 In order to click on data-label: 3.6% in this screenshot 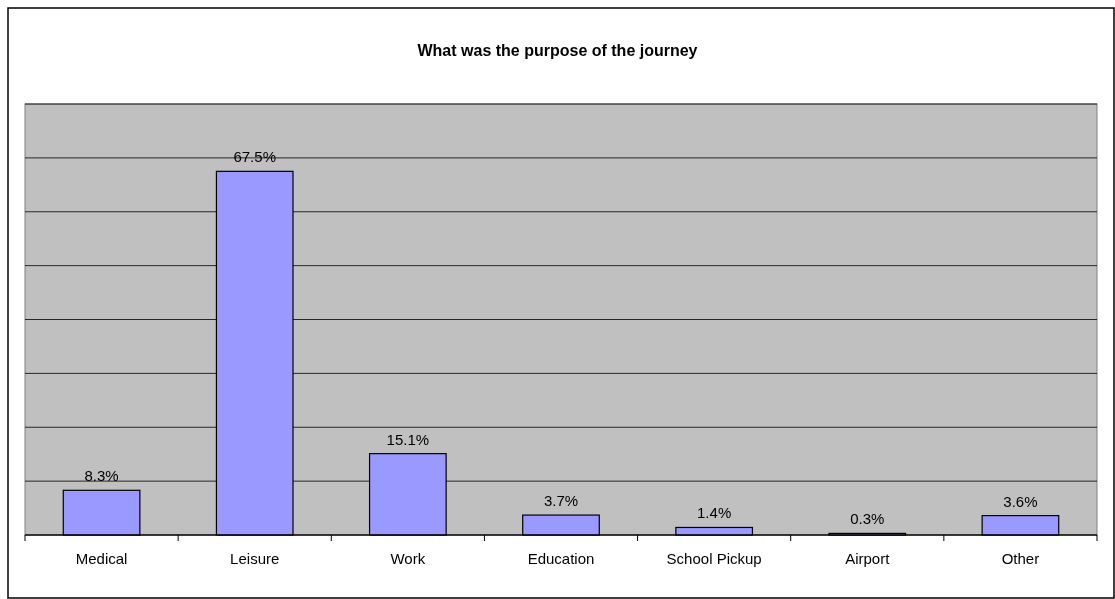, I will do `click(1020, 501)`.